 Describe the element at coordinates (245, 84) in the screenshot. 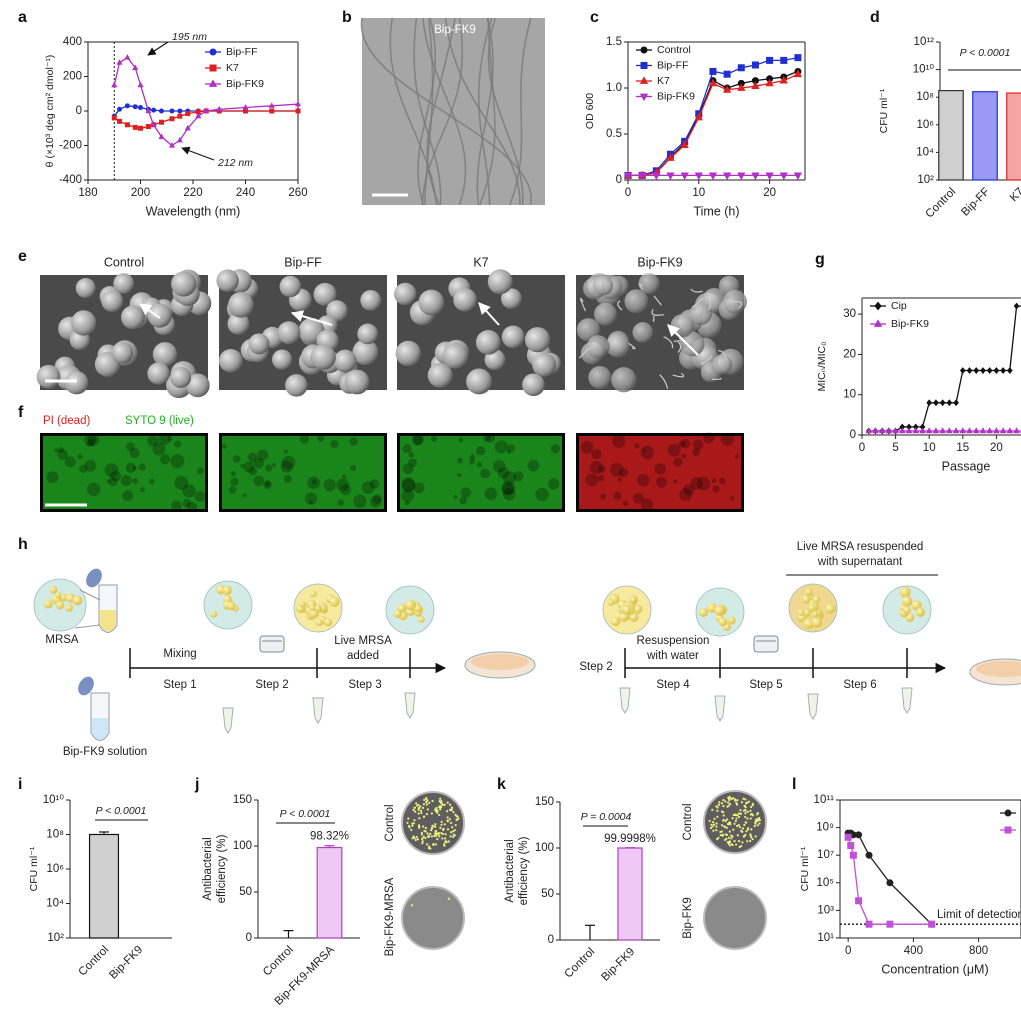

I see `legend-label: Bip-FK9` at that location.